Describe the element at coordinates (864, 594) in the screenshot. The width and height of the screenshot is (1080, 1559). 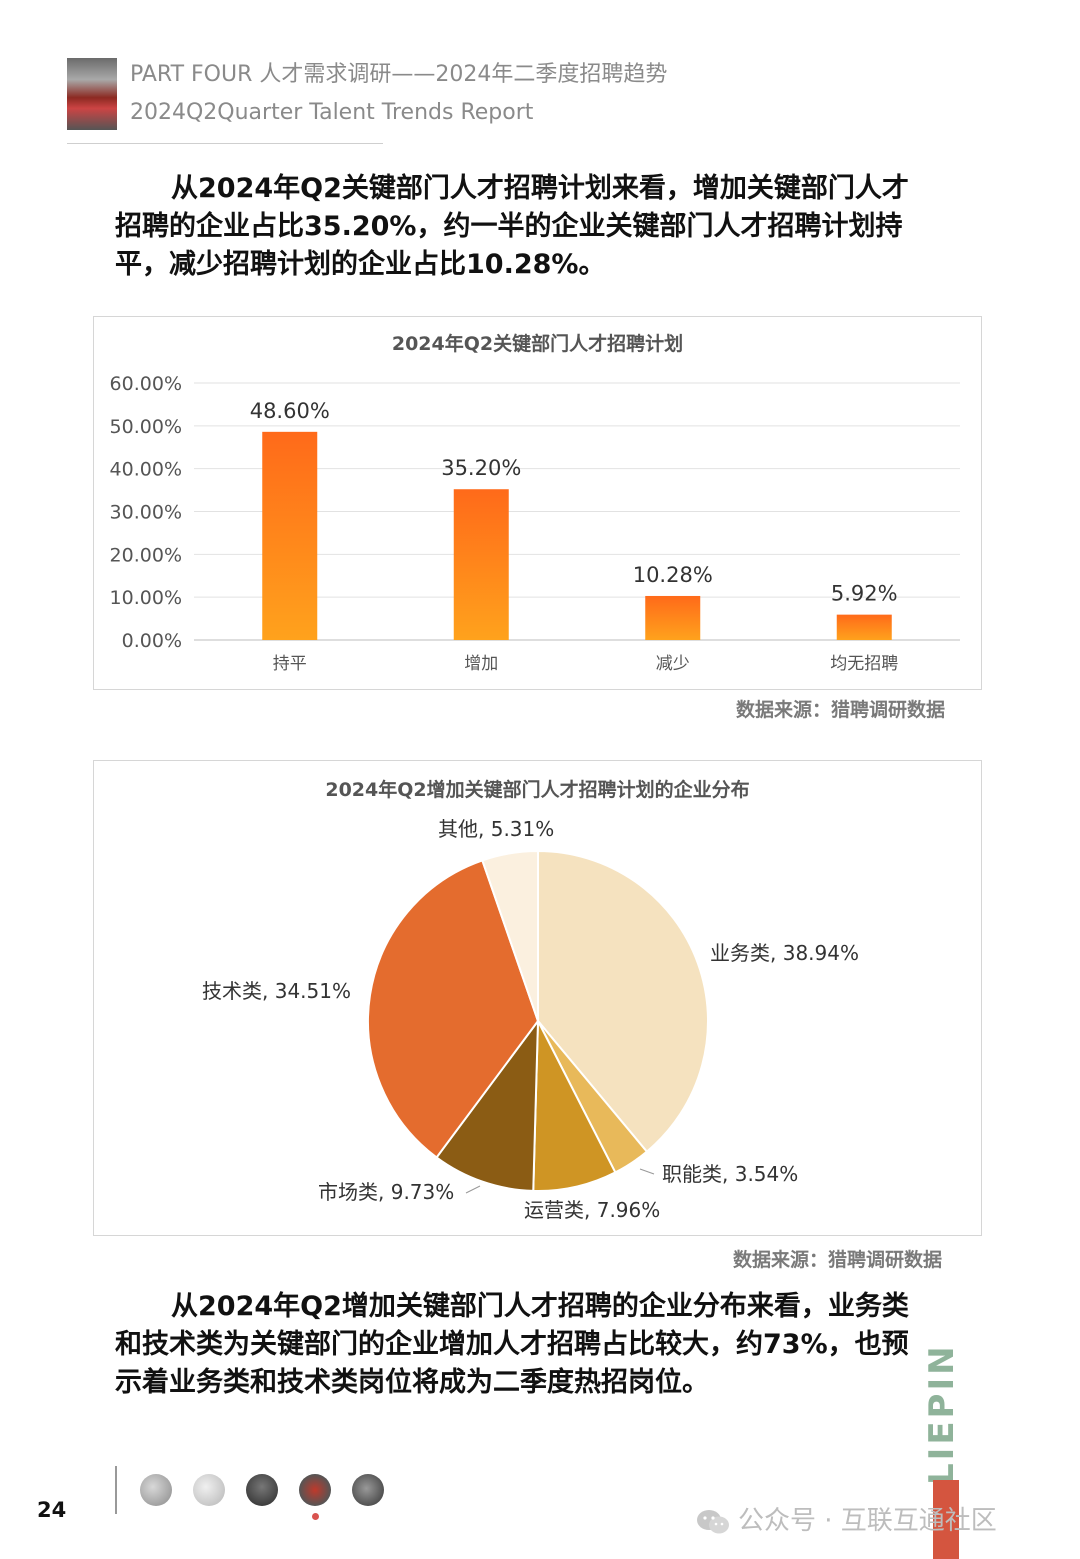
I see `bar-value-label: 5.92%` at that location.